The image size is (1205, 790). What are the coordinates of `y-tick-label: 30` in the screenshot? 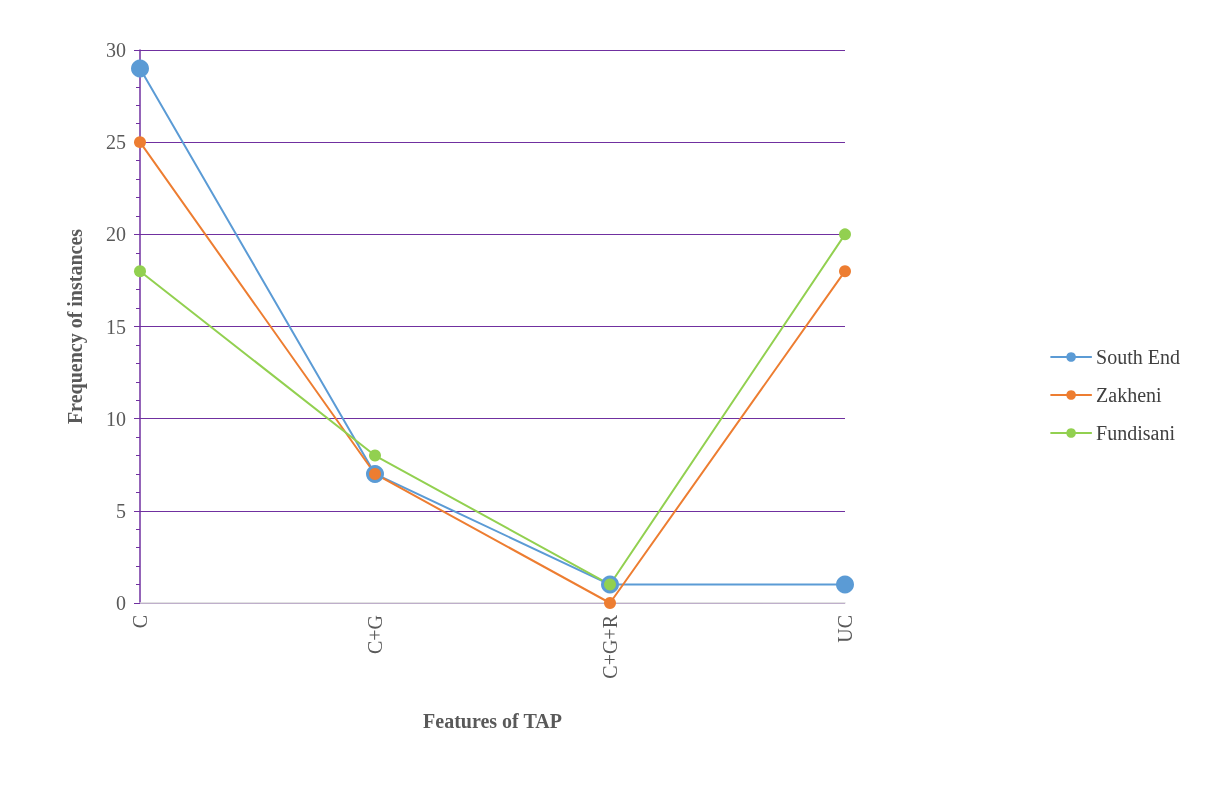 It's located at (116, 50).